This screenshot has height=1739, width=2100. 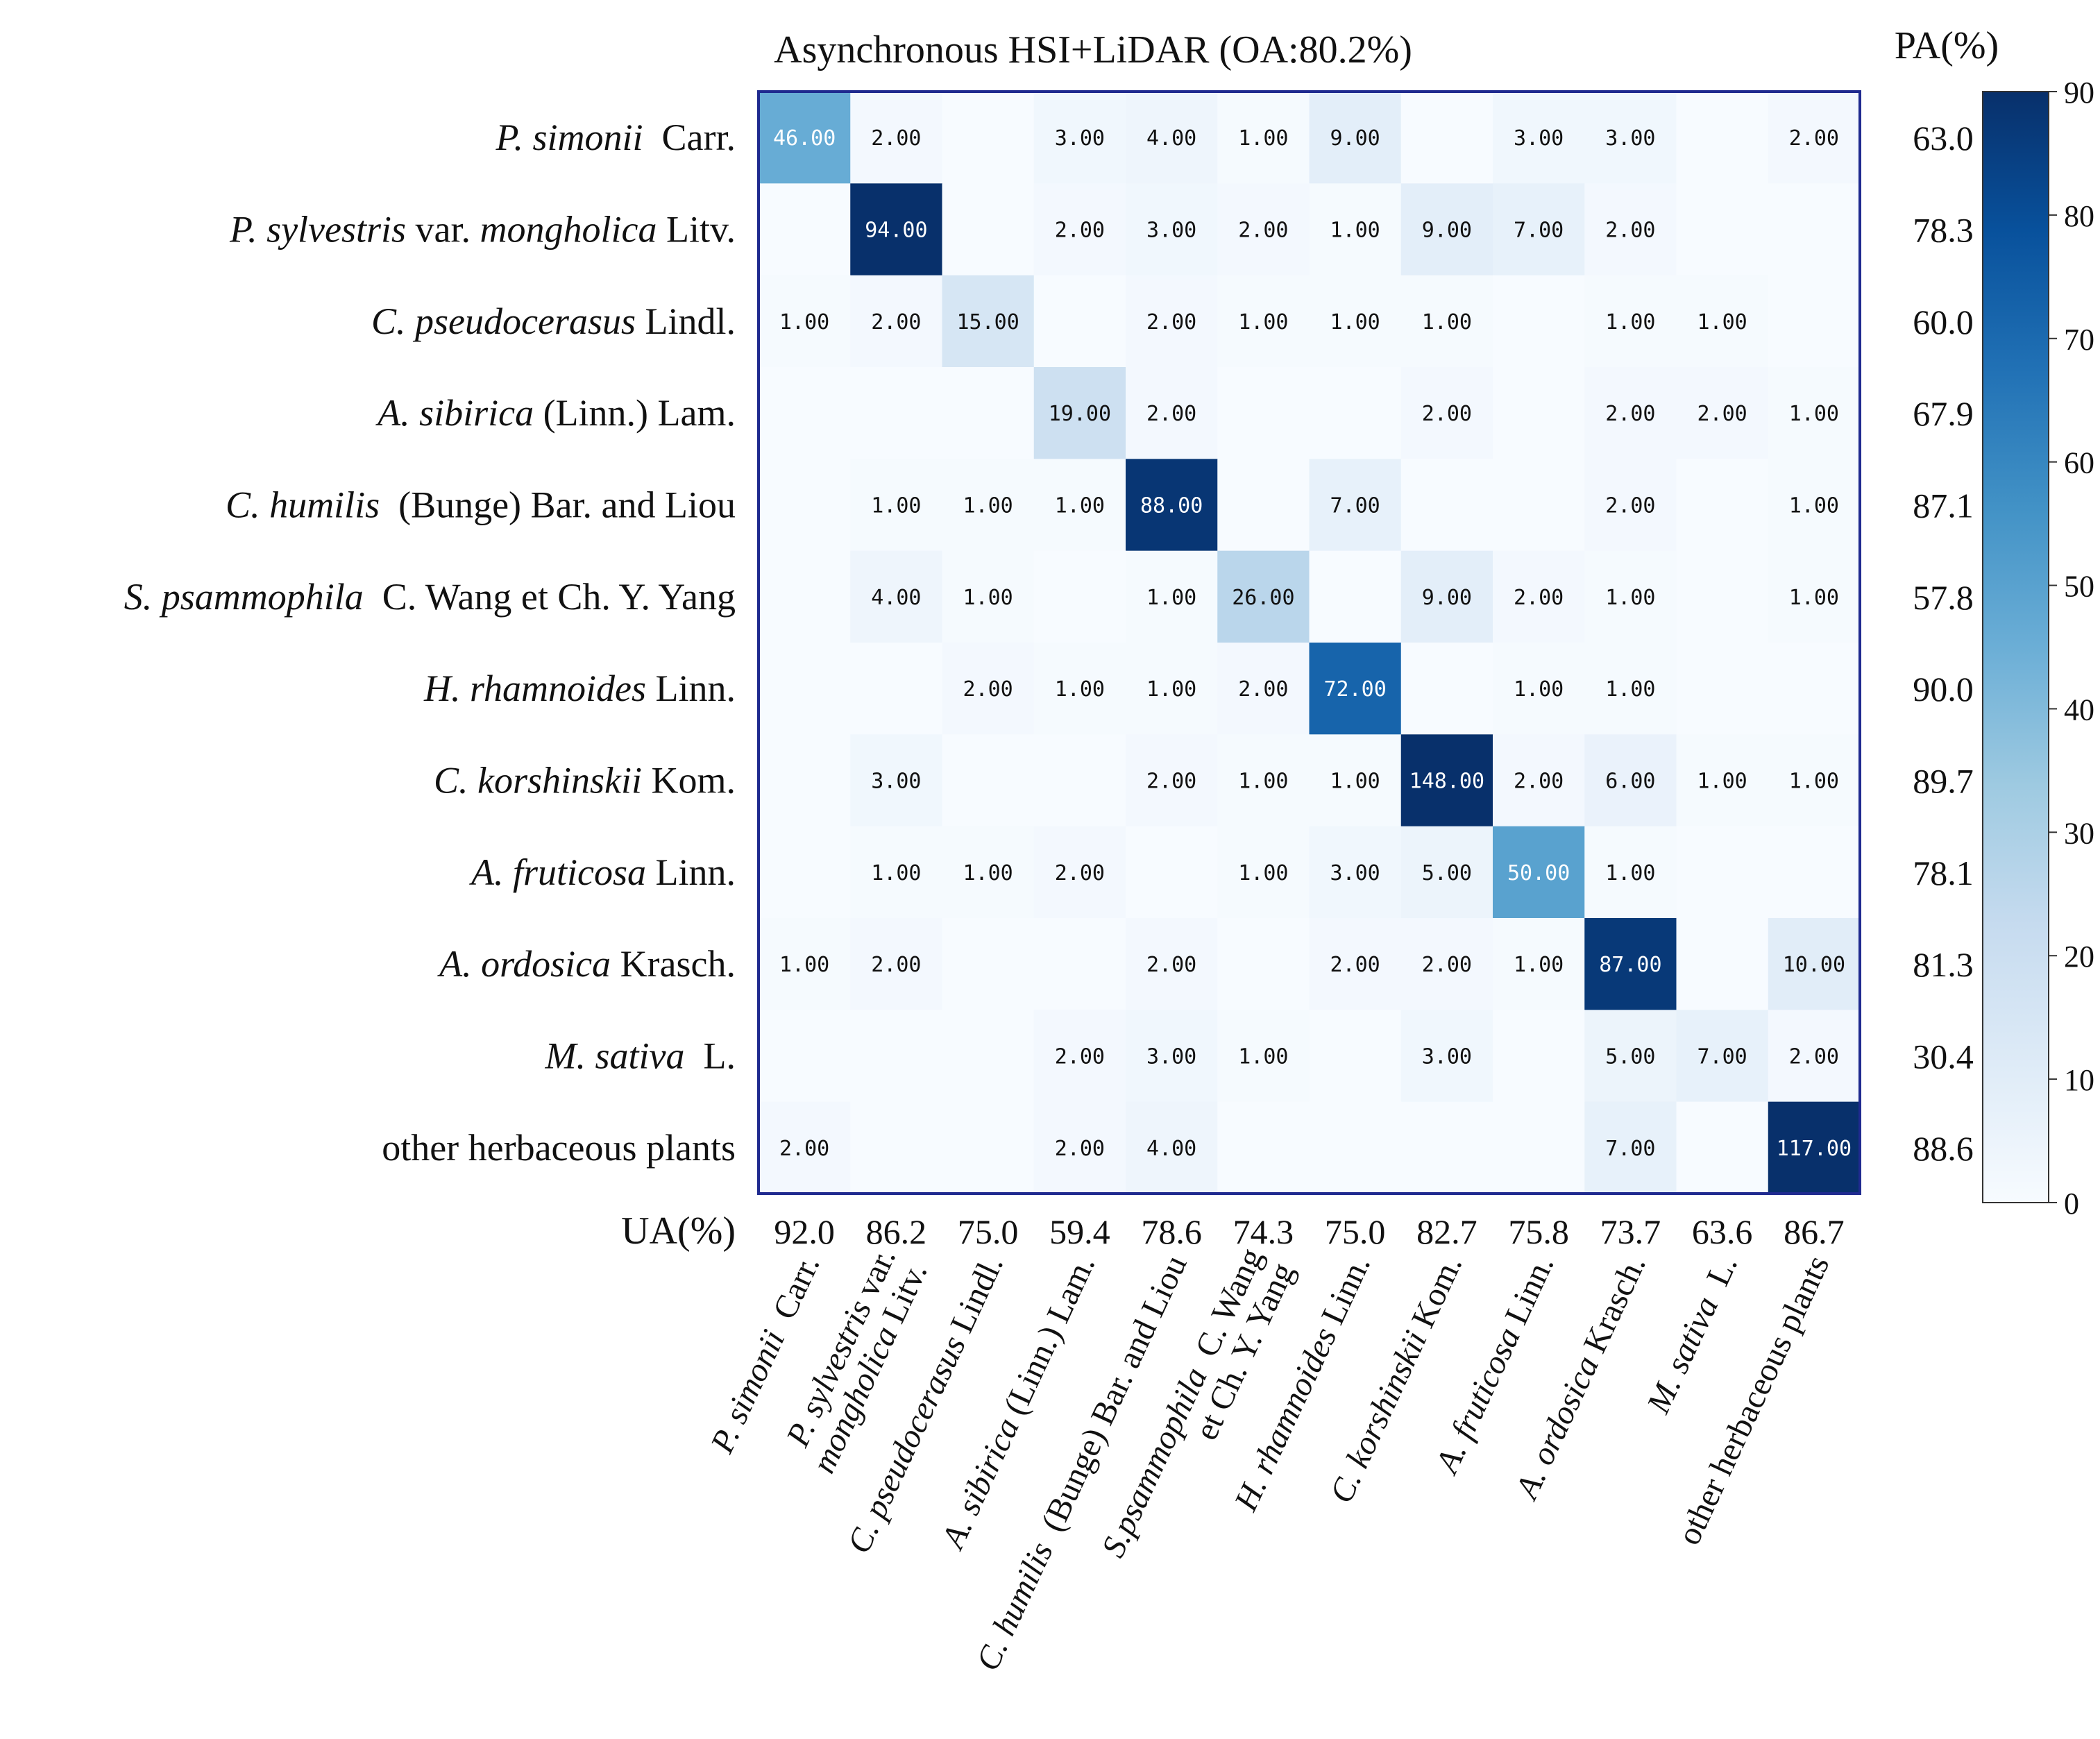 What do you see at coordinates (896, 231) in the screenshot?
I see `cell-value-label: 94.00` at bounding box center [896, 231].